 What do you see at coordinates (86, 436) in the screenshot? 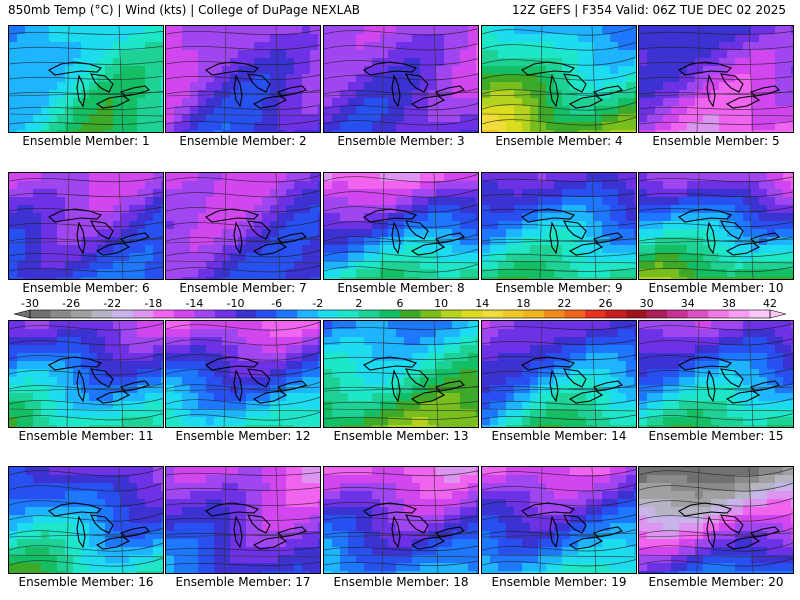
I see `ensemble-member-label: Ensemble Member: 11` at bounding box center [86, 436].